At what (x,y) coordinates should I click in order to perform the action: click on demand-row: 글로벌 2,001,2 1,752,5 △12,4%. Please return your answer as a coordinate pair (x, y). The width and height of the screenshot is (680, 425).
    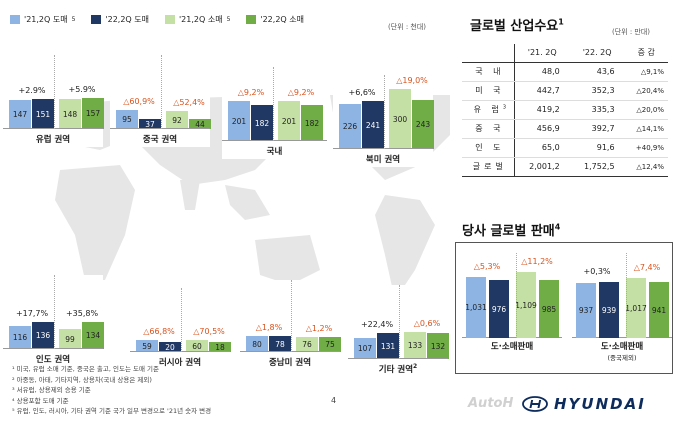
    Looking at the image, I should click on (565, 166).